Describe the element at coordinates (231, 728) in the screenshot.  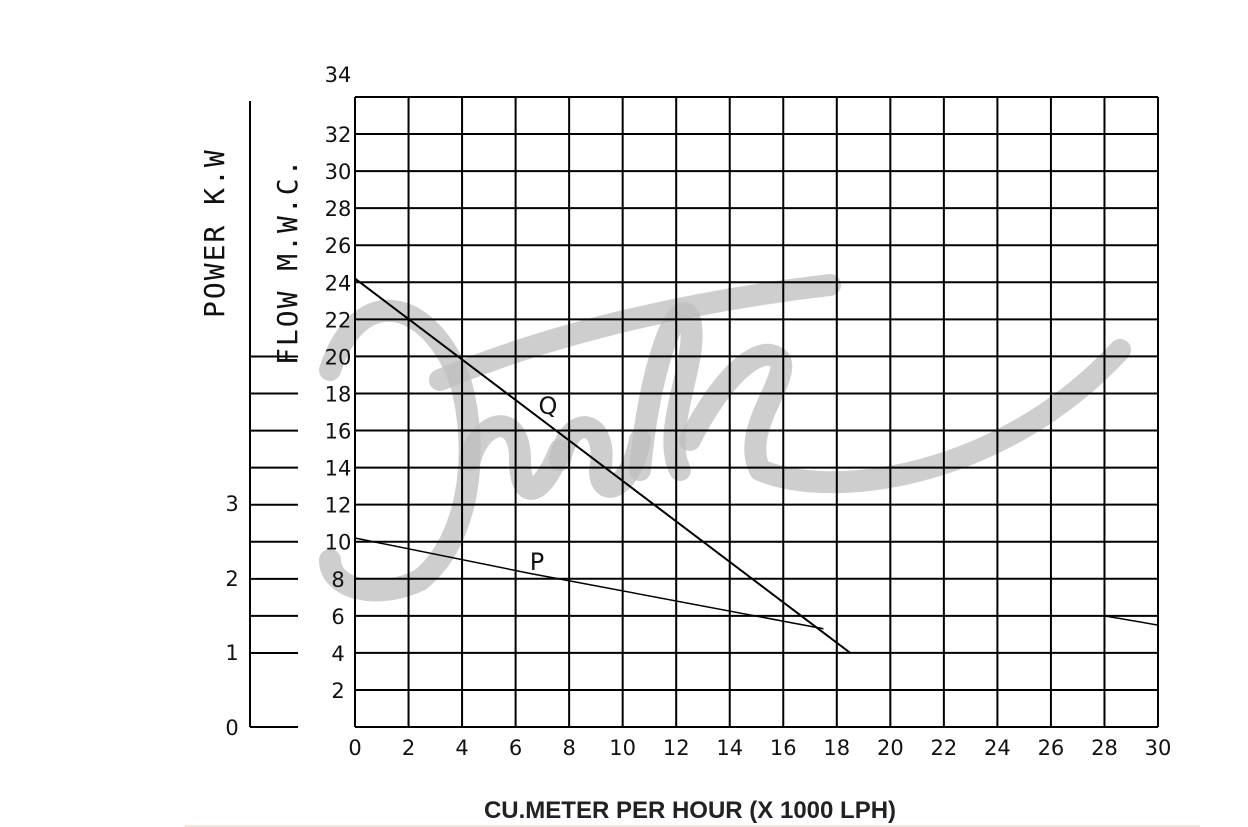
I see `power-tick-label: 0` at that location.